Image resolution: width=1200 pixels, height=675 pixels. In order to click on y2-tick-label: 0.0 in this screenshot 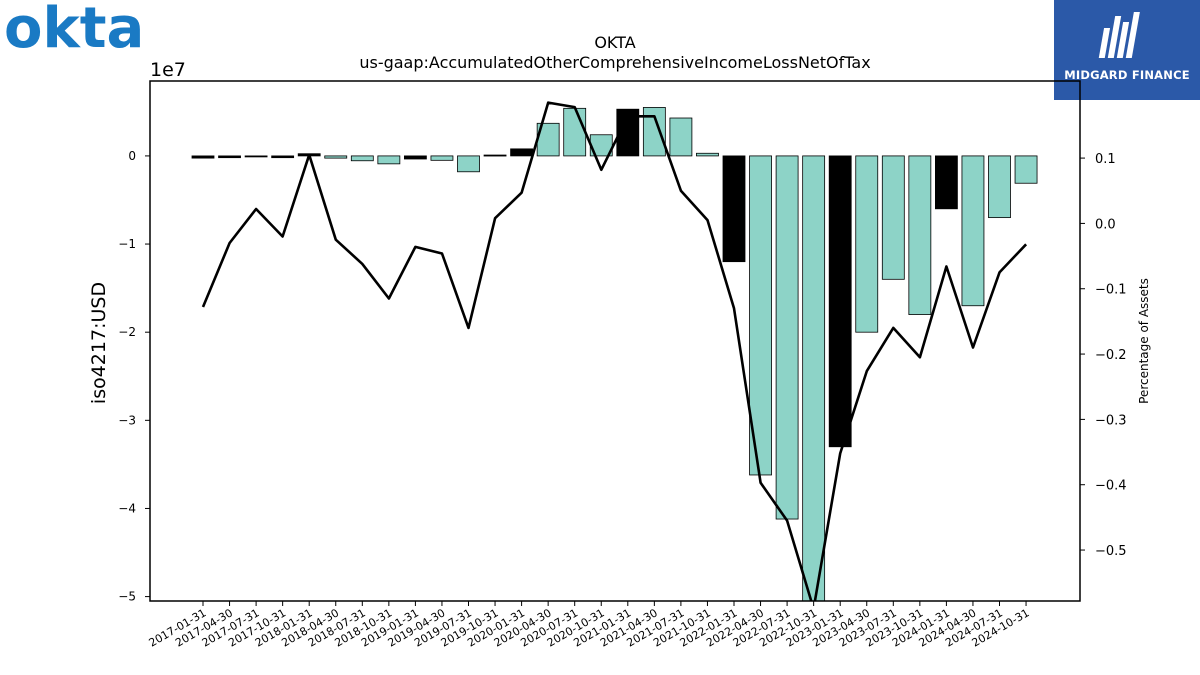, I will do `click(1105, 224)`.